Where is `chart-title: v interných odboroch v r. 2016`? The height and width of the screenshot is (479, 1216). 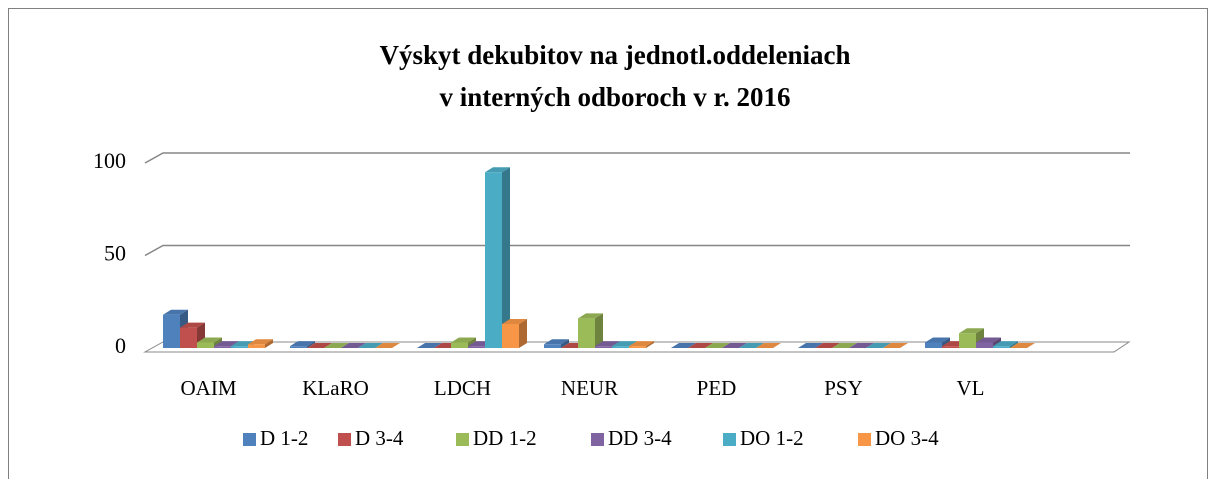 chart-title: v interných odboroch v r. 2016 is located at coordinates (614, 97).